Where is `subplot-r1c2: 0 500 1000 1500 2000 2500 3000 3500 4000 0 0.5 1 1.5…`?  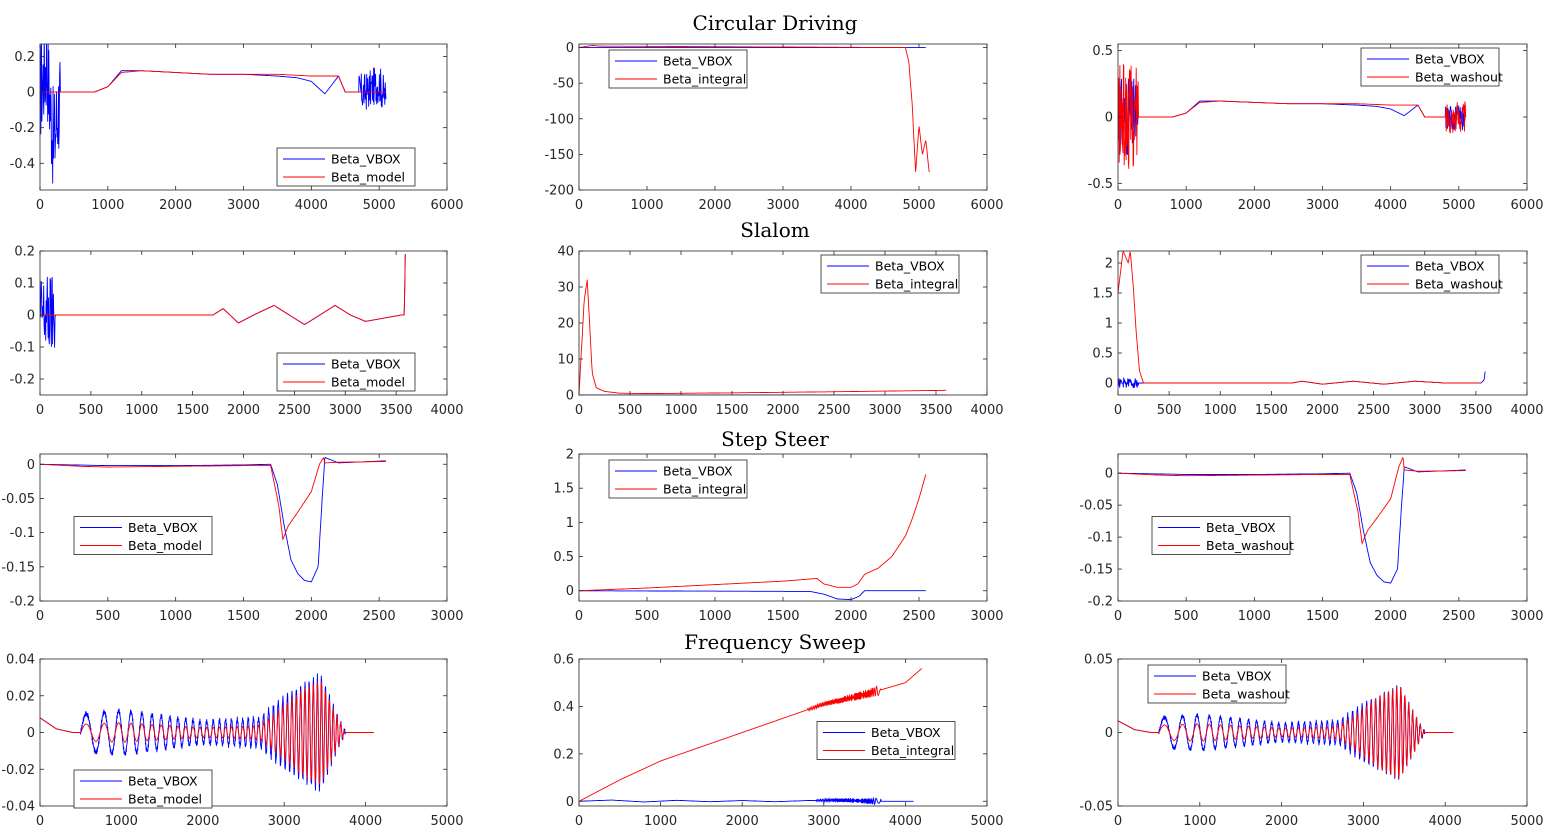
subplot-r1c2: 0 500 1000 1500 2000 2500 3000 3500 4000 0 0.5 1 1.5… is located at coordinates (1318, 334).